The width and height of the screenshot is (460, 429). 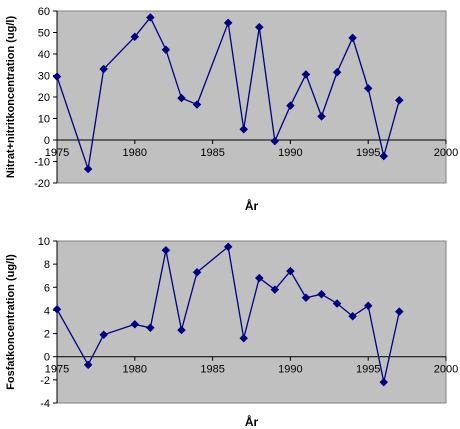 I want to click on y-tick-label: -10, so click(x=42, y=163).